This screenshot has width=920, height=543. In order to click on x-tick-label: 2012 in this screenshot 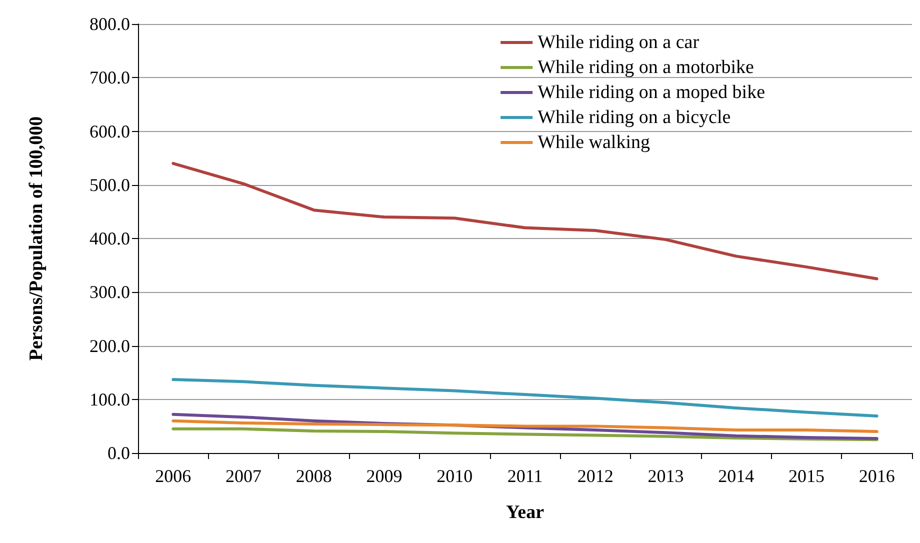, I will do `click(595, 476)`.